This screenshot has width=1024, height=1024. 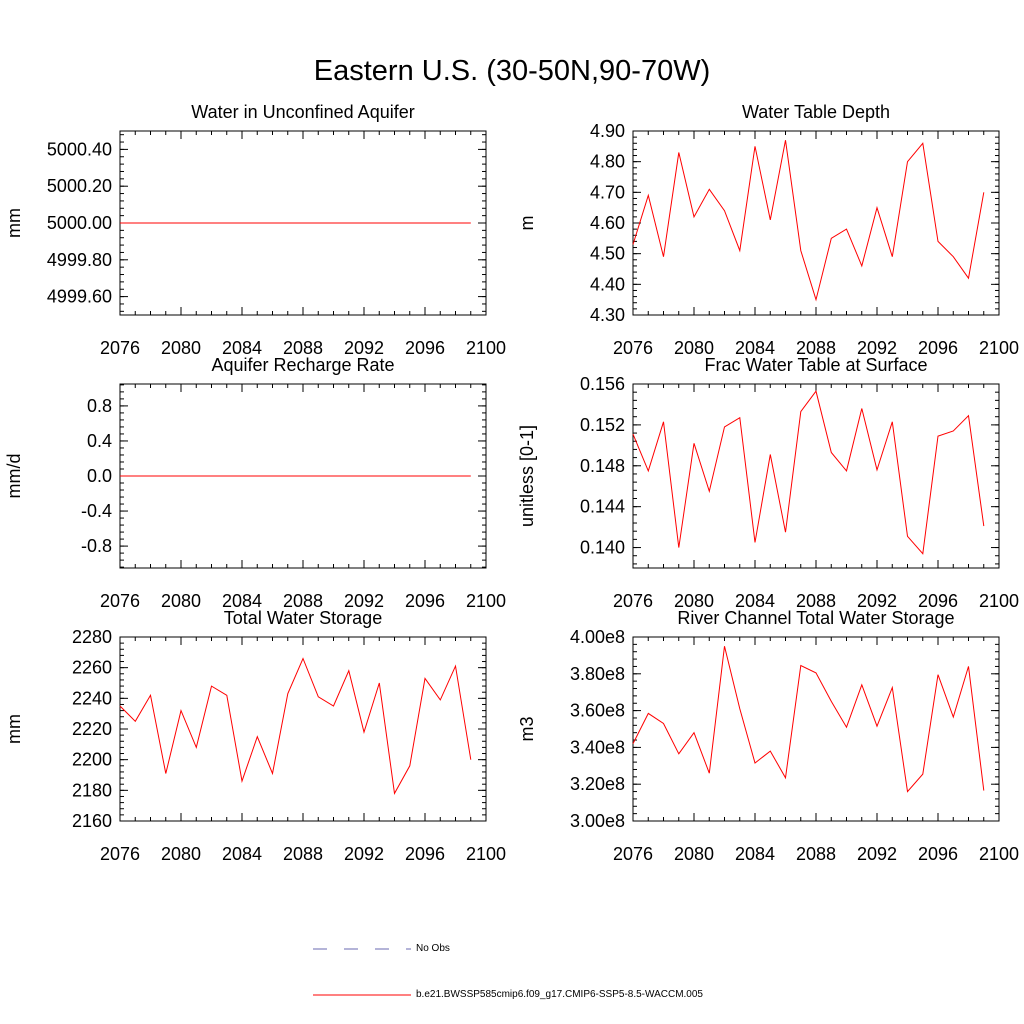 What do you see at coordinates (512, 71) in the screenshot?
I see `main-title: Eastern U.S. (30-50N,90-70W)` at bounding box center [512, 71].